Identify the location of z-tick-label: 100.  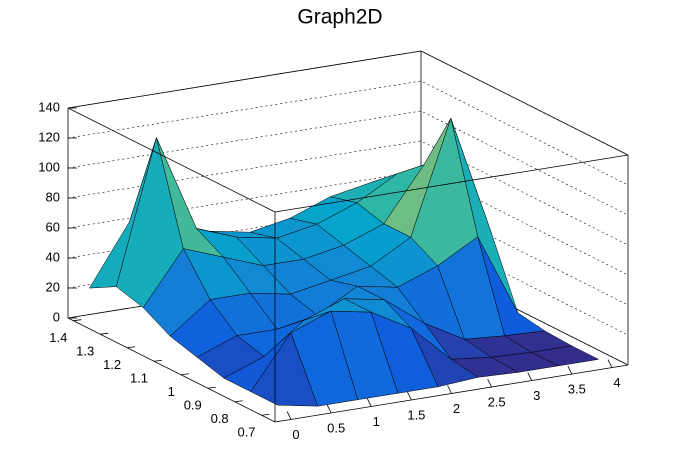
(49, 166).